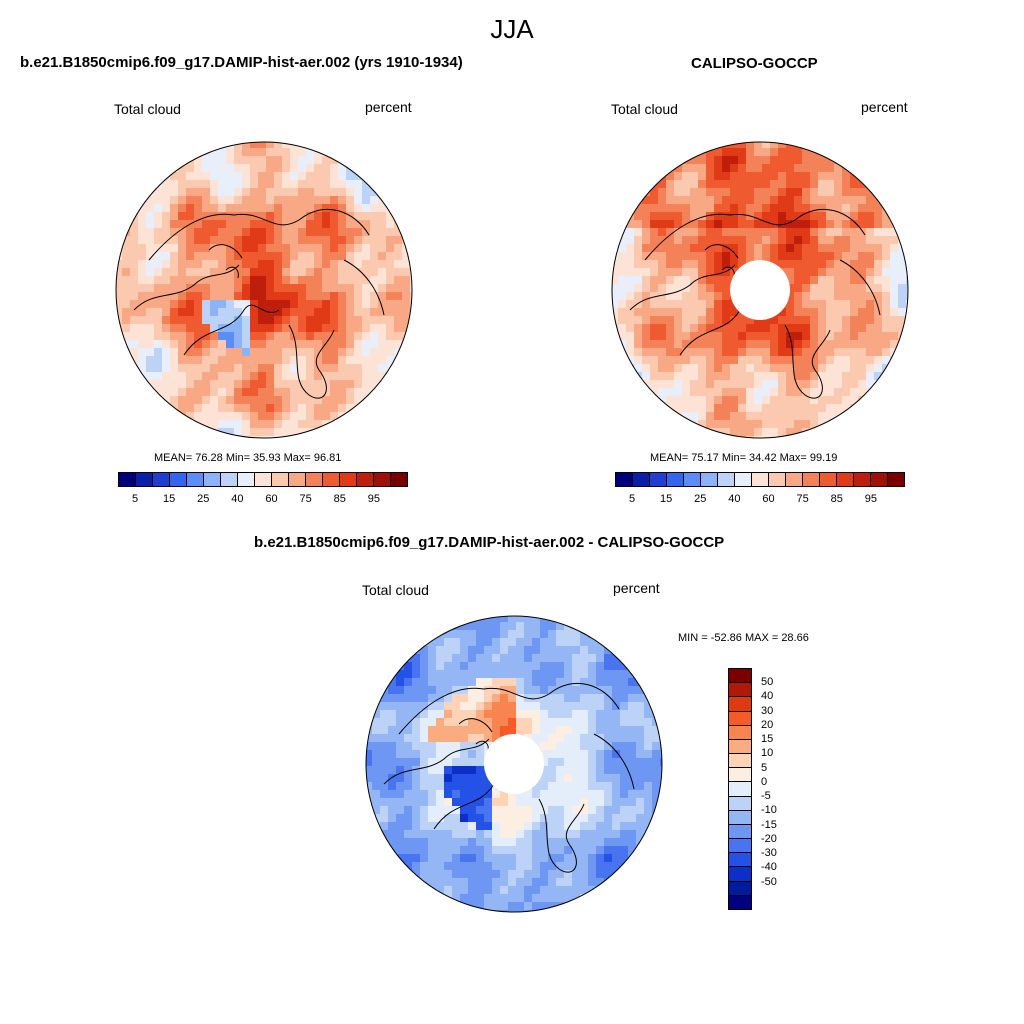 This screenshot has height=1024, width=1024. Describe the element at coordinates (743, 638) in the screenshot. I see `panel-3-stats: MIN = -52.86 MAX = 28.66` at that location.